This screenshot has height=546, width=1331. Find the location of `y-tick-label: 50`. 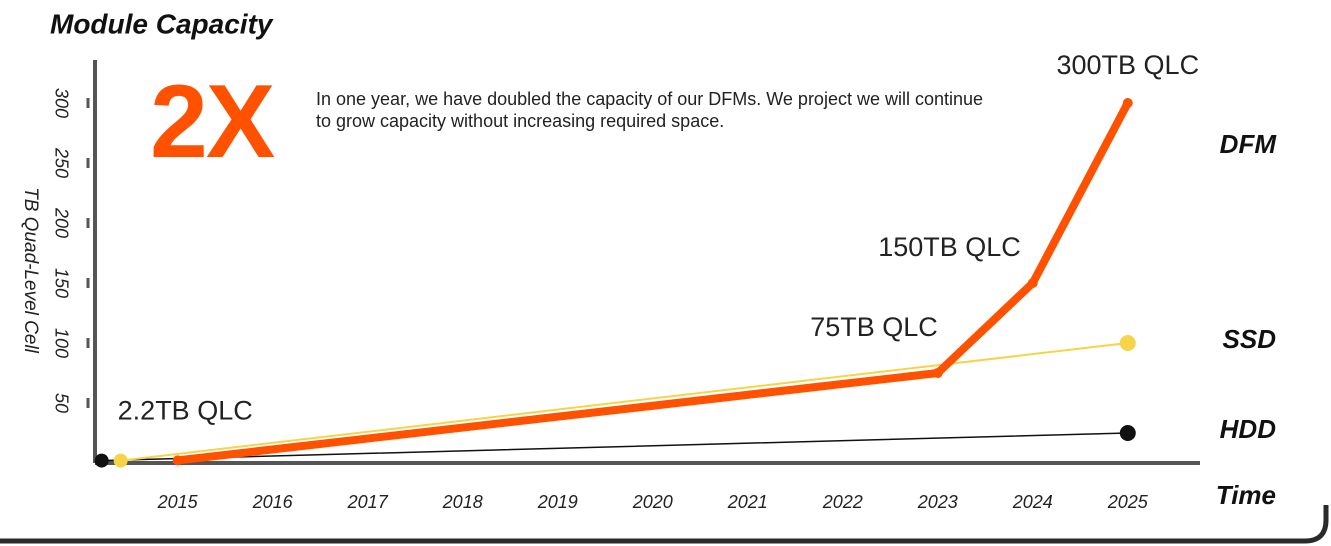

y-tick-label: 50 is located at coordinates (61, 403).